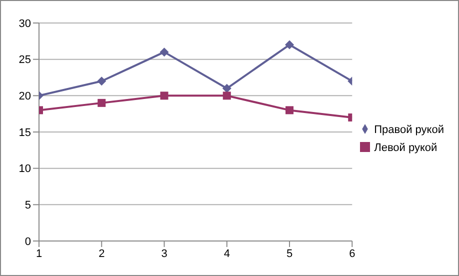  What do you see at coordinates (27, 242) in the screenshot?
I see `y-tick-label: 0` at bounding box center [27, 242].